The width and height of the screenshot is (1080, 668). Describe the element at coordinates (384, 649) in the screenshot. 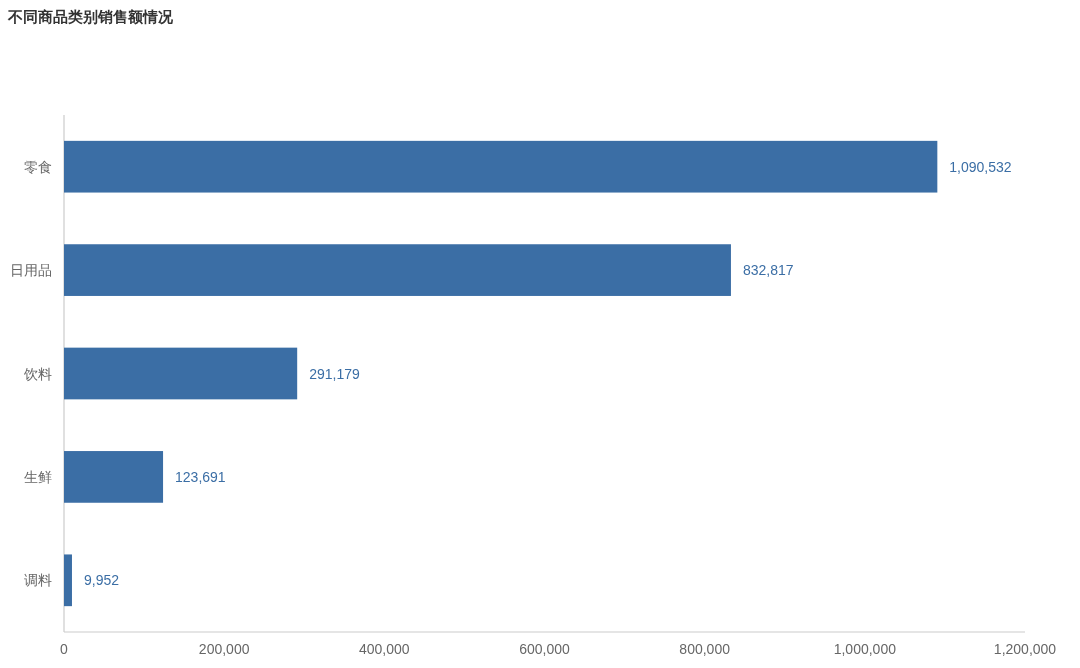

I see `x-tick-label: 400,000` at that location.